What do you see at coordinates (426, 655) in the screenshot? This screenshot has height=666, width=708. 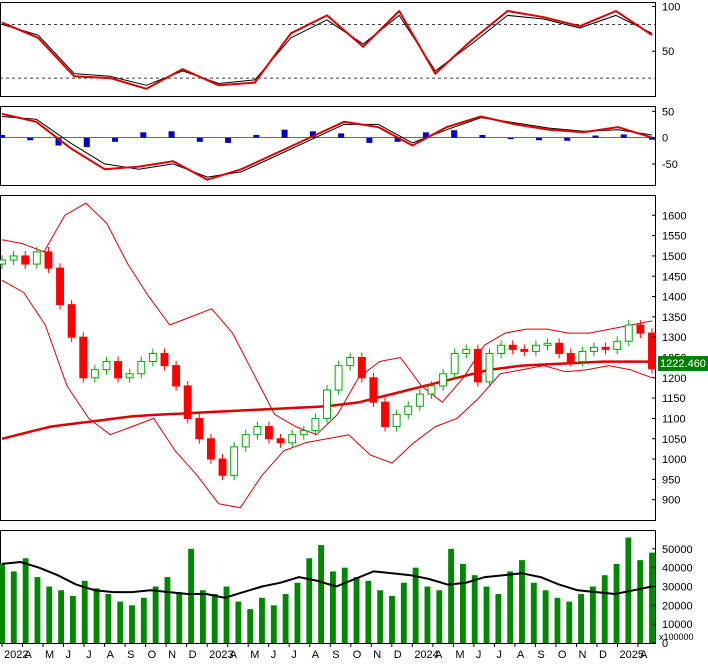 I see `x-tick-label-20: 2024` at bounding box center [426, 655].